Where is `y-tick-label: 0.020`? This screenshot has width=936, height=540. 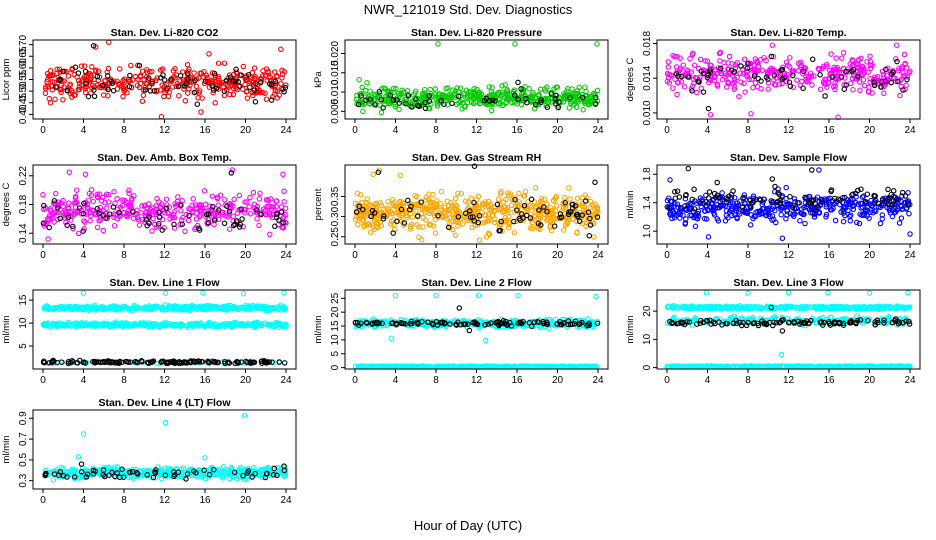
y-tick-label: 0.020 is located at coordinates (335, 53).